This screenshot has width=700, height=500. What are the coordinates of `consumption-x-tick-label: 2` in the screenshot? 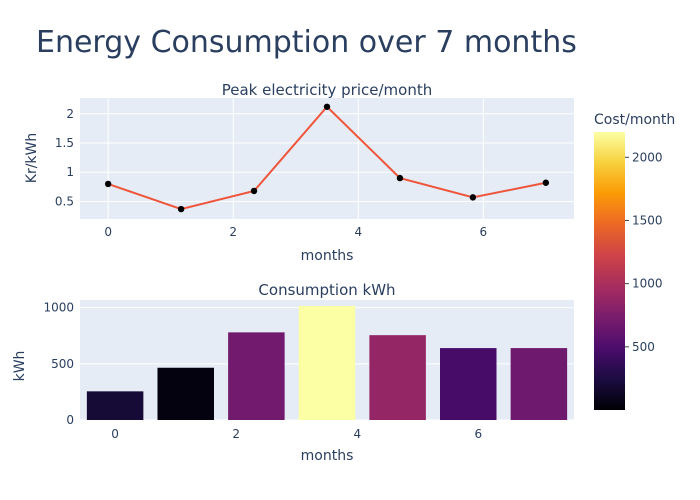 It's located at (236, 434).